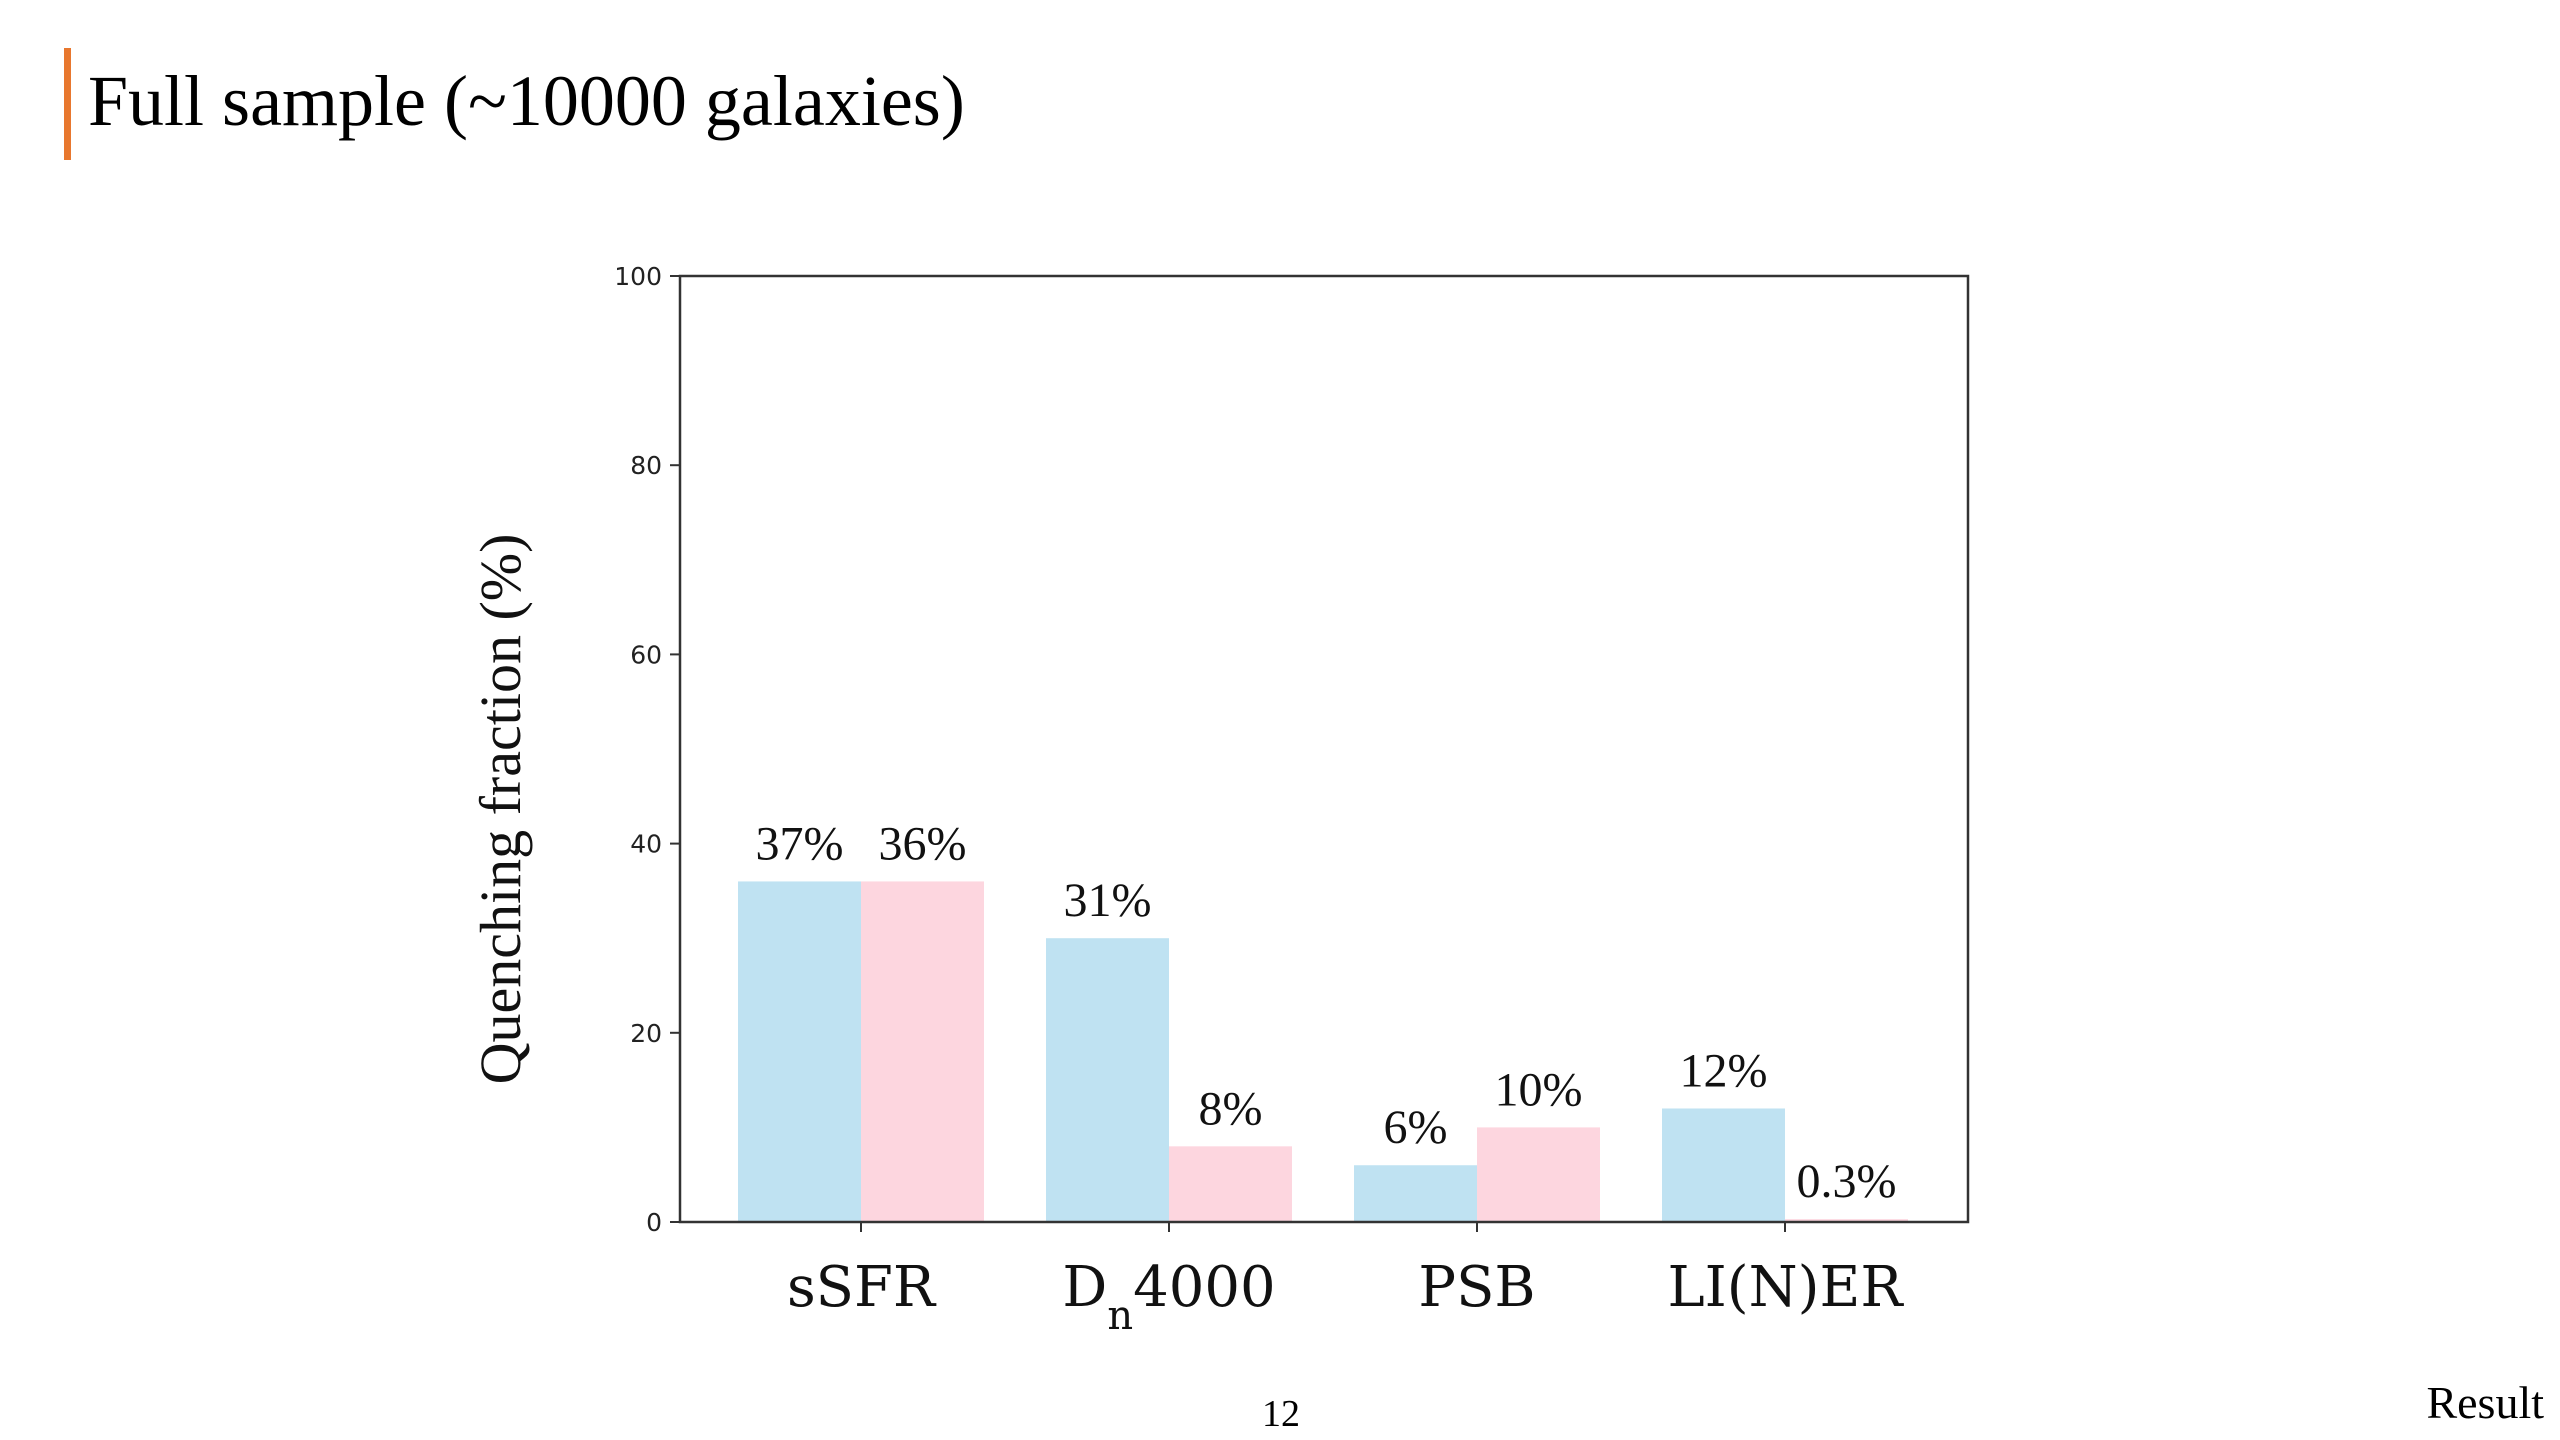 This screenshot has width=2560, height=1440. What do you see at coordinates (646, 1033) in the screenshot?
I see `y-tick-label: 20` at bounding box center [646, 1033].